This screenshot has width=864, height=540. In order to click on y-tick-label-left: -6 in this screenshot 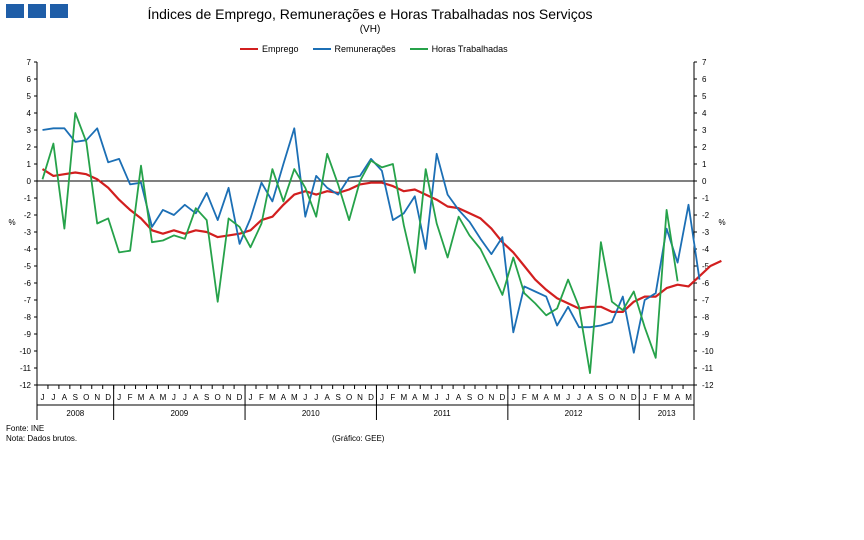, I will do `click(28, 283)`.